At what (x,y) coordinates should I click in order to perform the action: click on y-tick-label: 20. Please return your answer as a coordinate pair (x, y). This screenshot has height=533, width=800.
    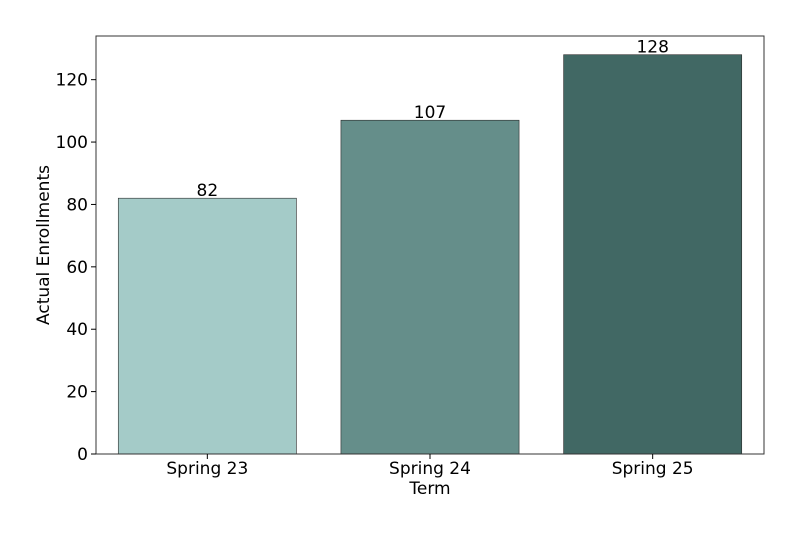
    Looking at the image, I should click on (77, 393).